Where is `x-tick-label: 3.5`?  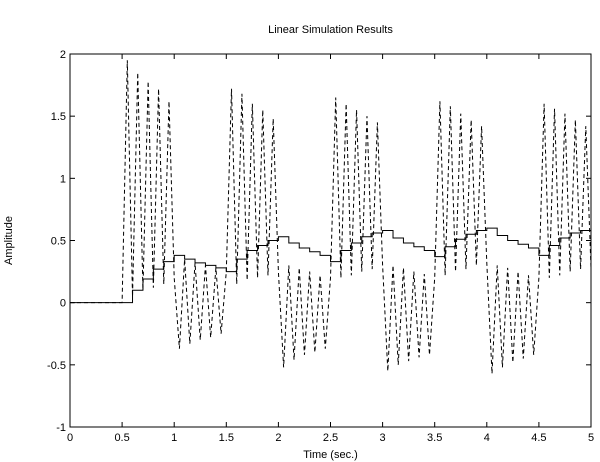 x-tick-label: 3.5 is located at coordinates (434, 438).